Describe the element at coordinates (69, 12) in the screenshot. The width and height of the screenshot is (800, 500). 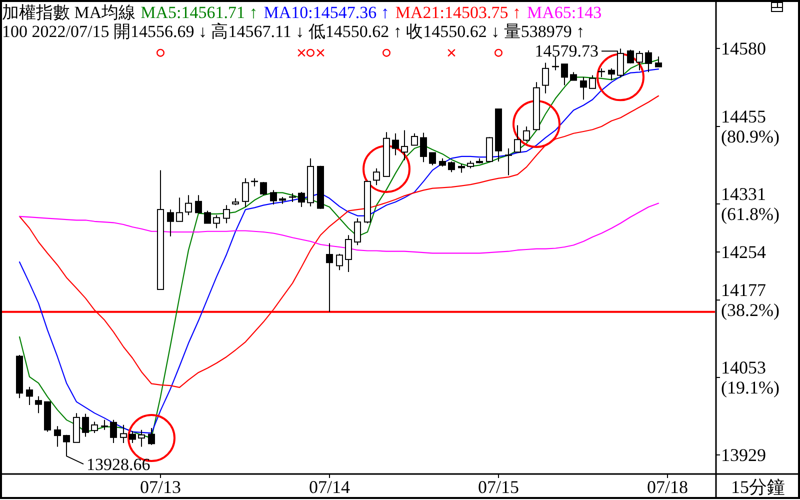
I see `title: 加權指數 MA均線` at that location.